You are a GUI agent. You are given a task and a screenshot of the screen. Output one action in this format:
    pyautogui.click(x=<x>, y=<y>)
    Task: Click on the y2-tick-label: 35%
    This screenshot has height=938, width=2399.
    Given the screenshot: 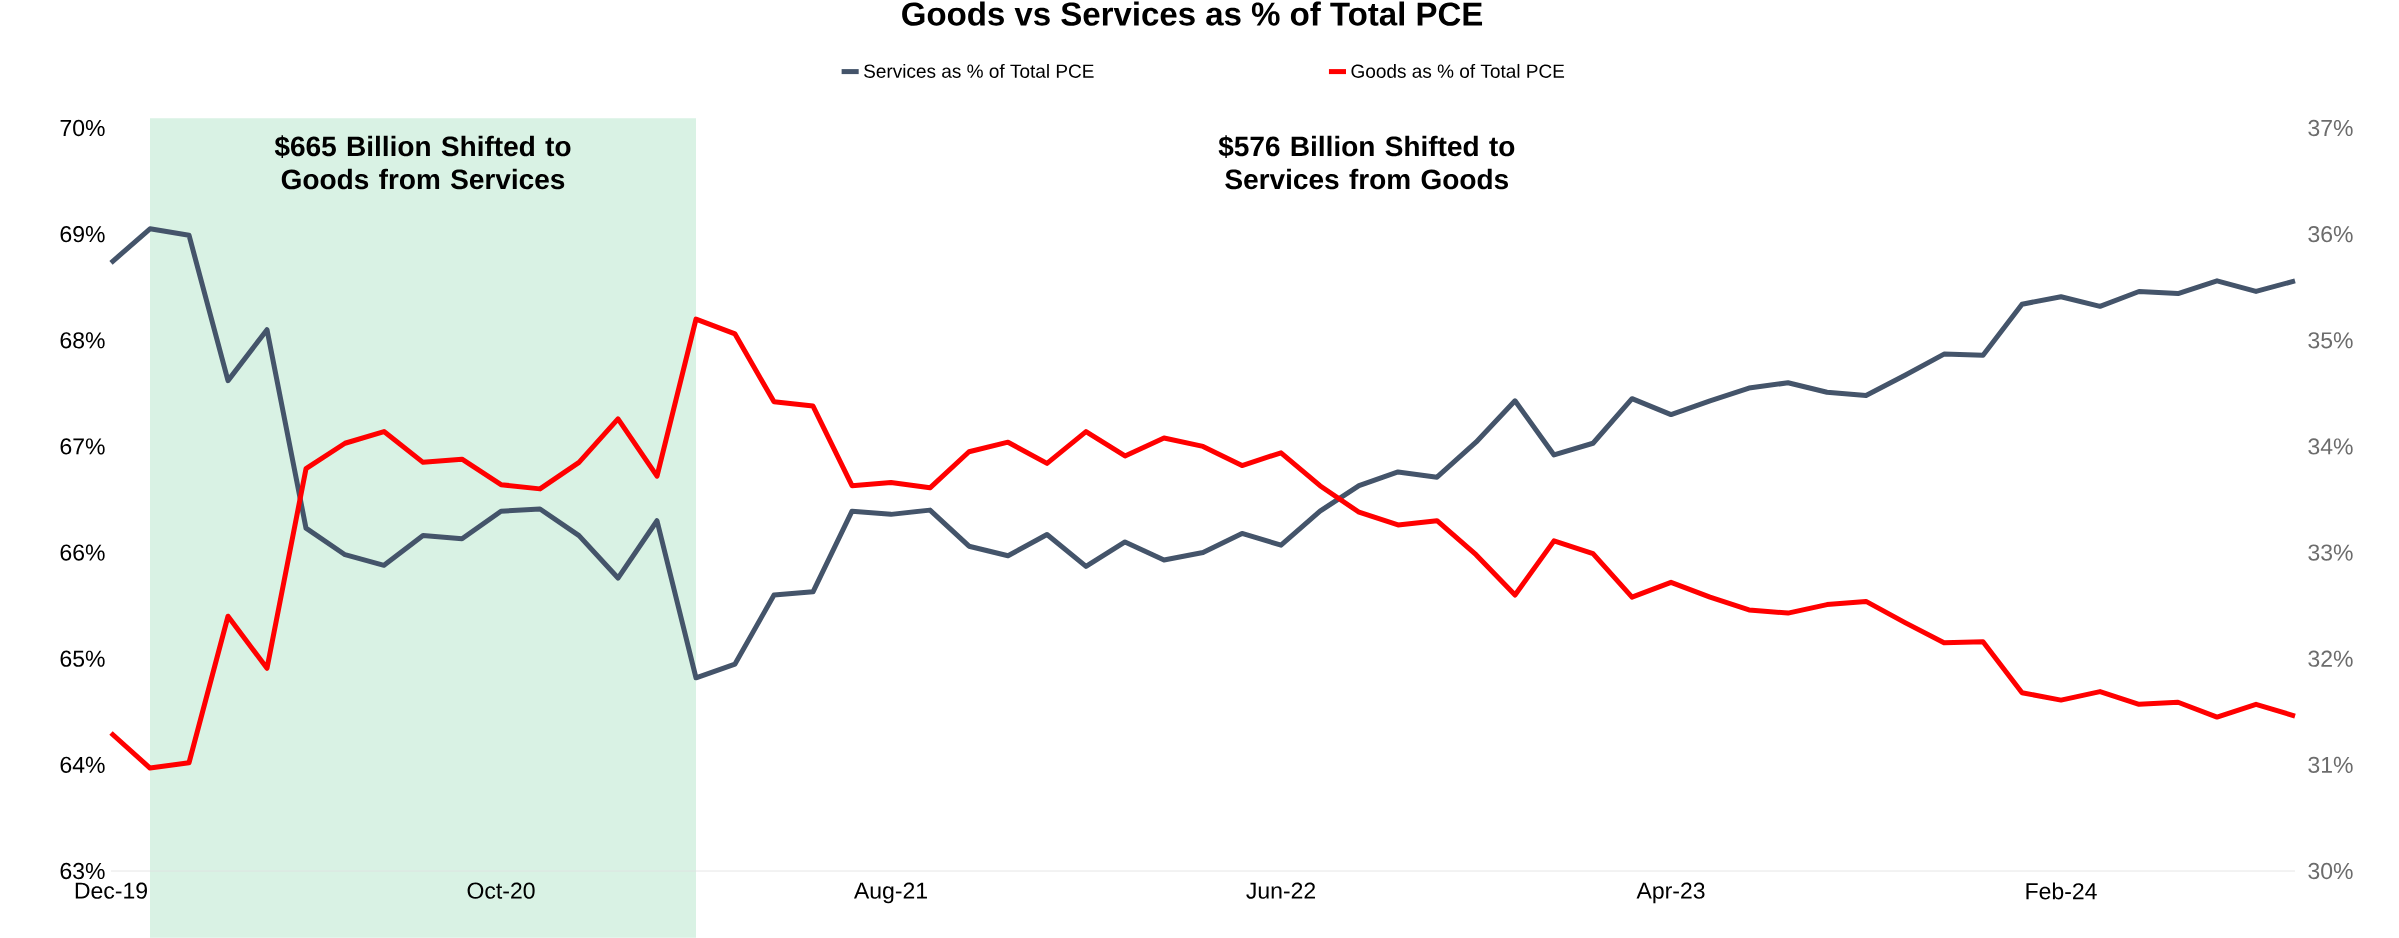 What is the action you would take?
    pyautogui.click(x=2330, y=340)
    